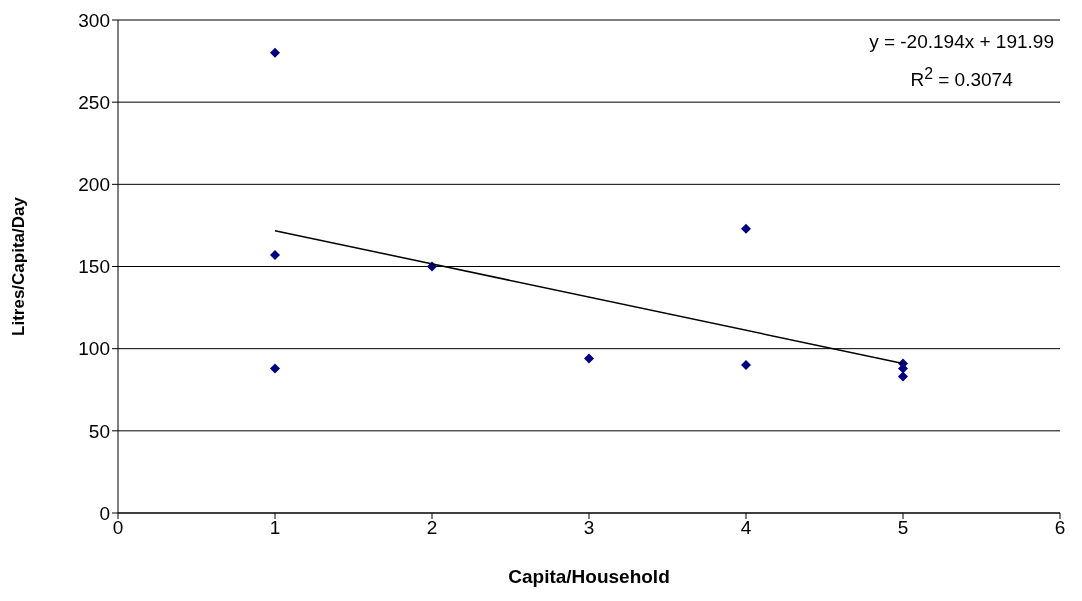  Describe the element at coordinates (903, 528) in the screenshot. I see `x-tick-label: 5` at that location.